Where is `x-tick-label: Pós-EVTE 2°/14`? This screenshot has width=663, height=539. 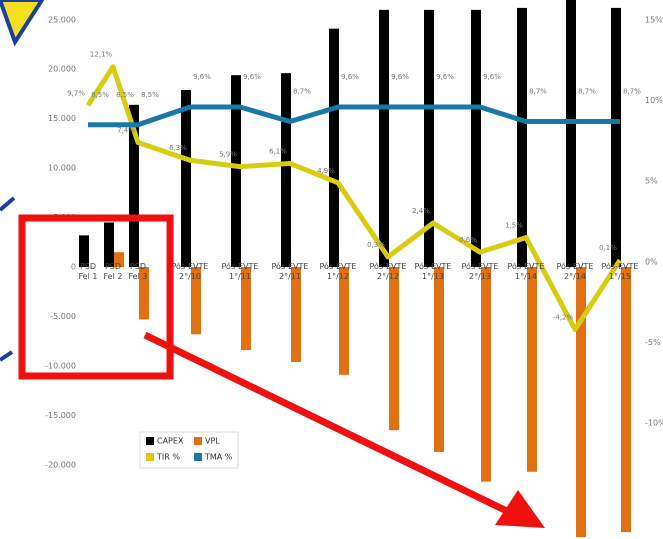
x-tick-label: Pós-EVTE 2°/14 is located at coordinates (575, 272).